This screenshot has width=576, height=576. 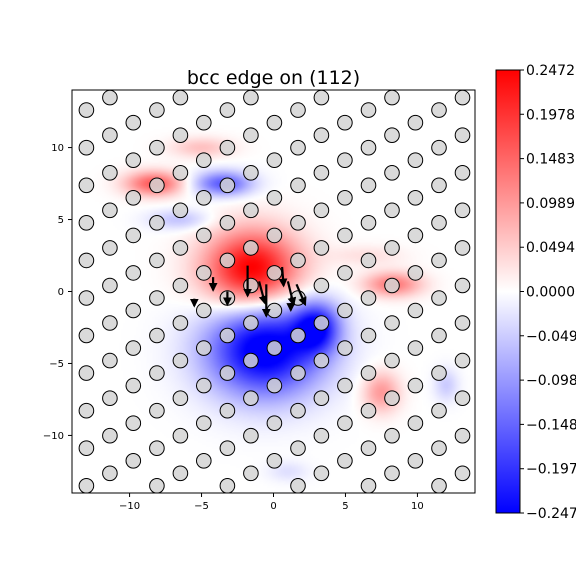 What do you see at coordinates (57, 148) in the screenshot?
I see `y-tick-label: 10` at bounding box center [57, 148].